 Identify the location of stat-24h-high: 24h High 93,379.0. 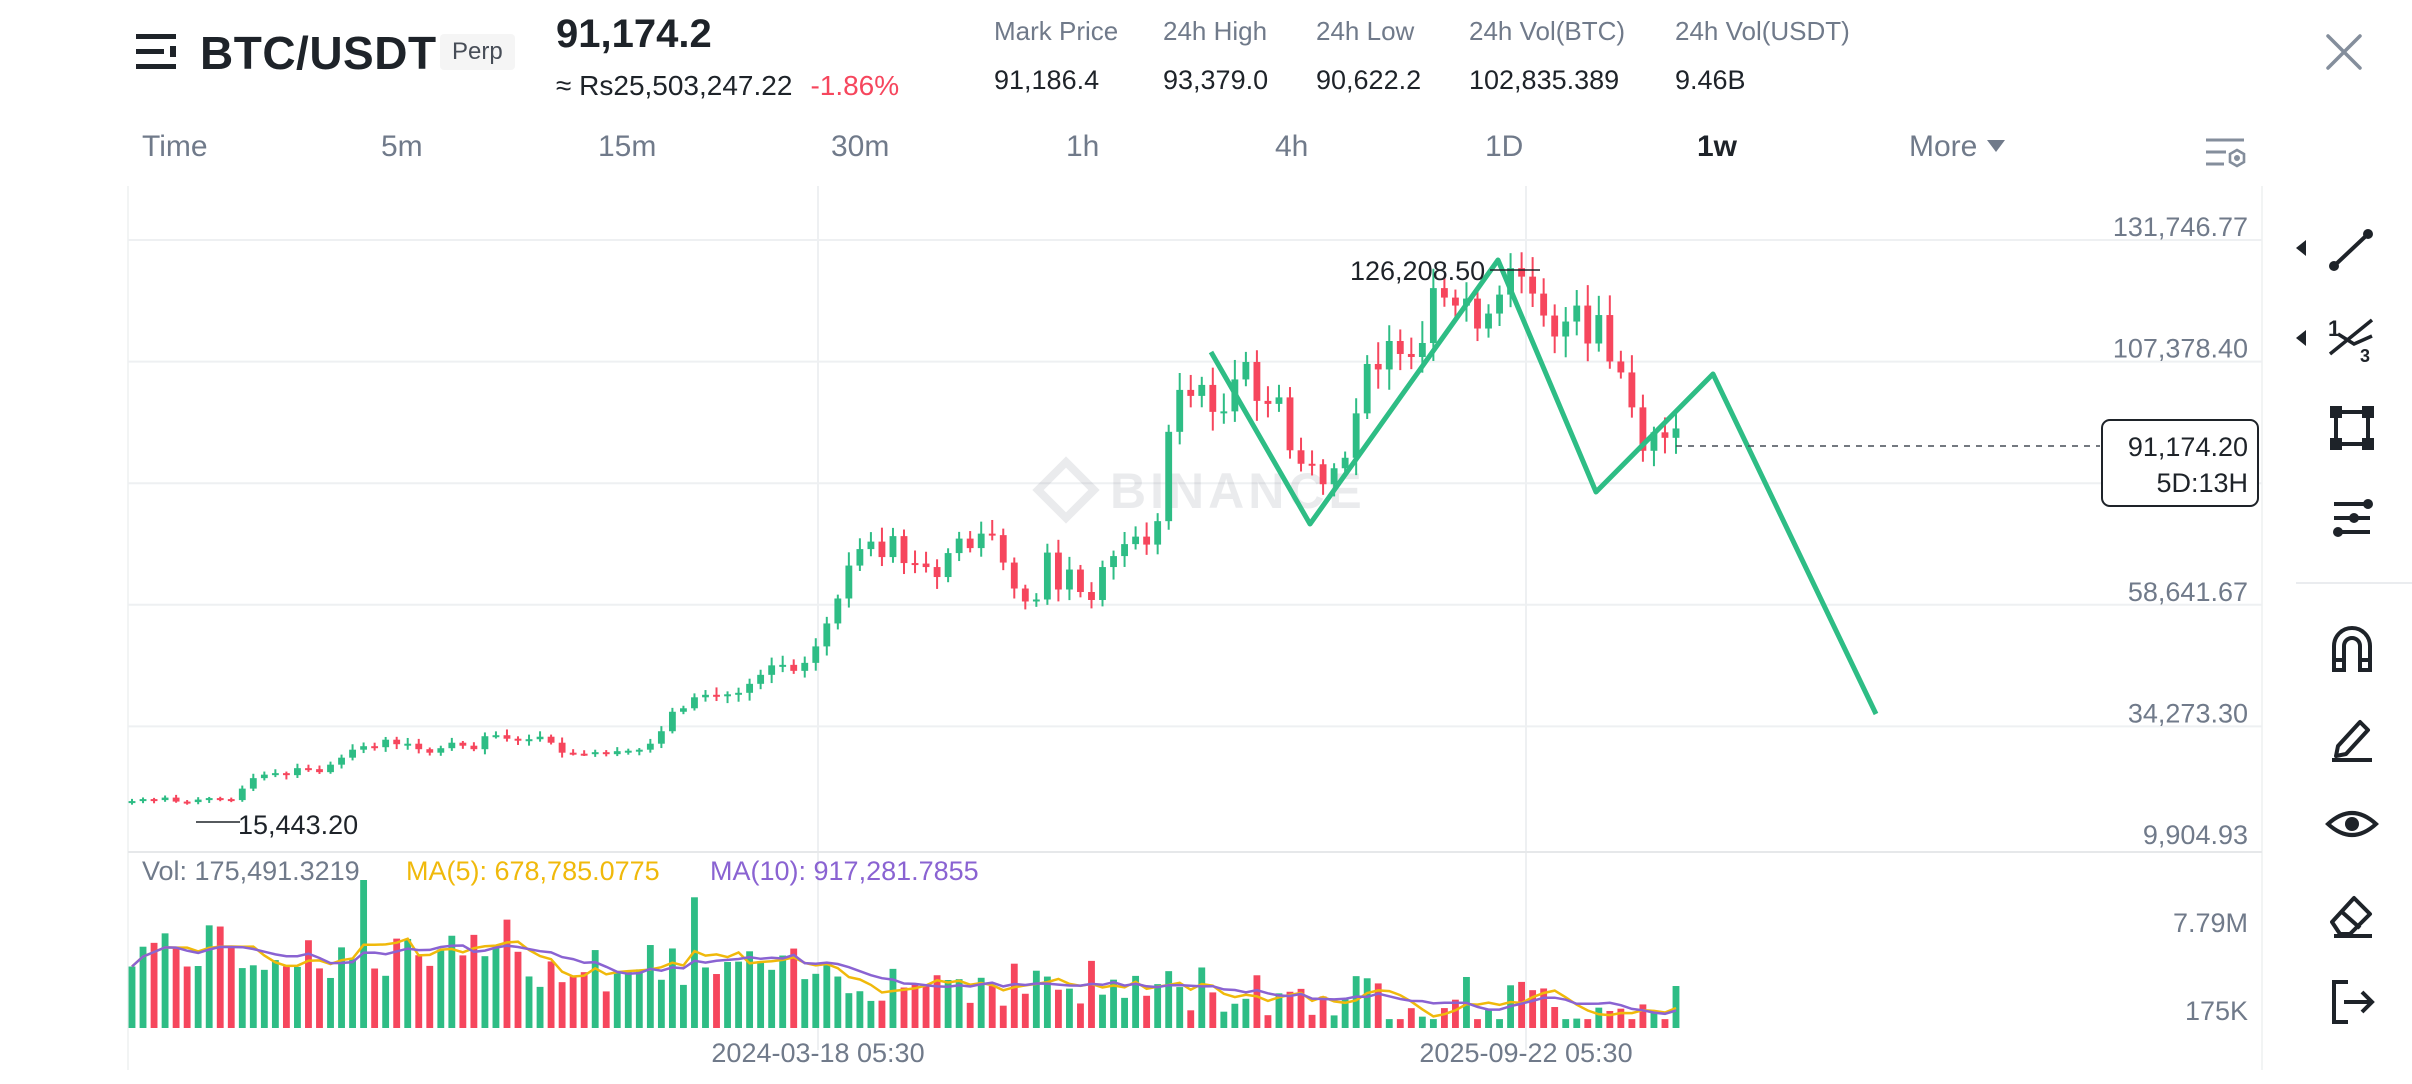
(1215, 56).